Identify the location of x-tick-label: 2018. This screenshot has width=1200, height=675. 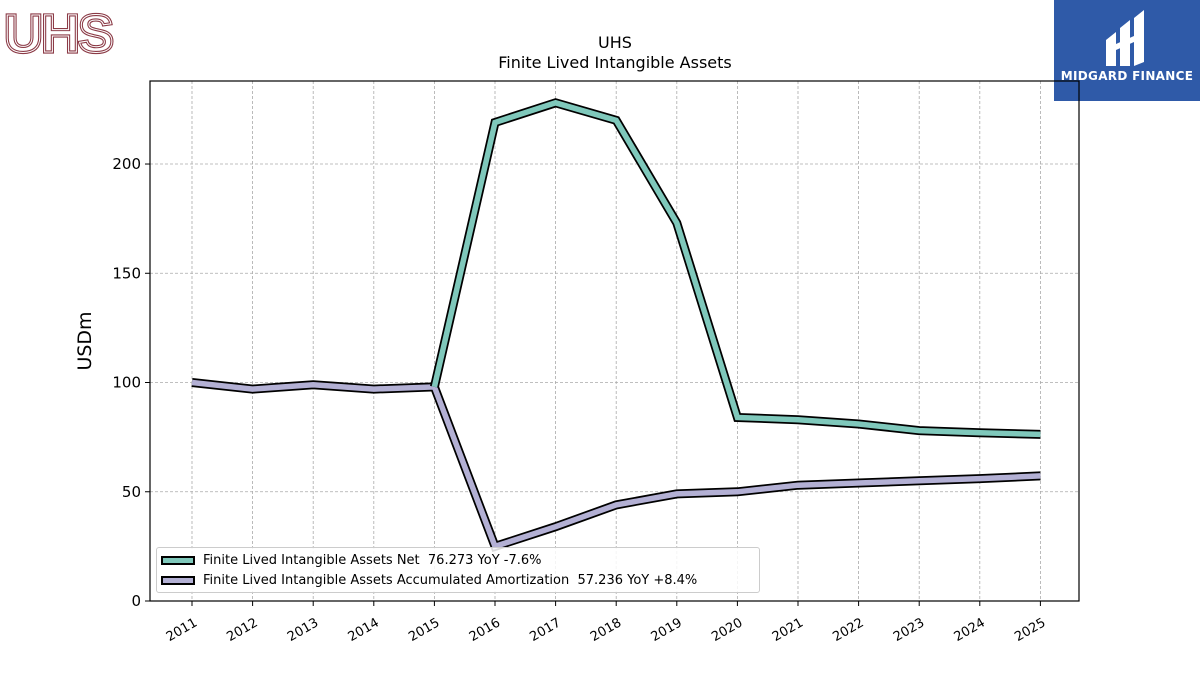
(606, 630).